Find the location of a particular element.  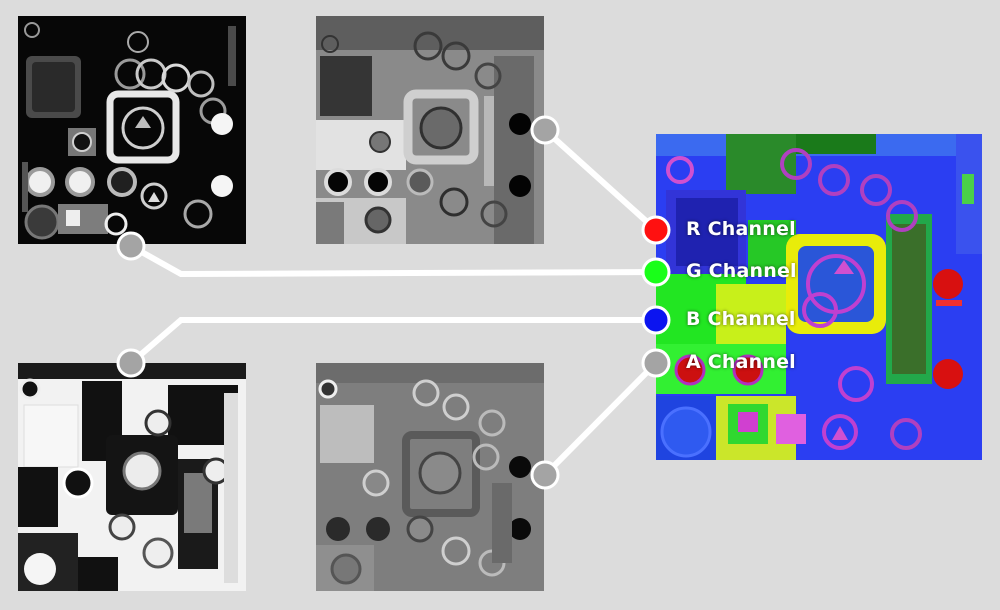

texture-r-channel is located at coordinates (132, 130).